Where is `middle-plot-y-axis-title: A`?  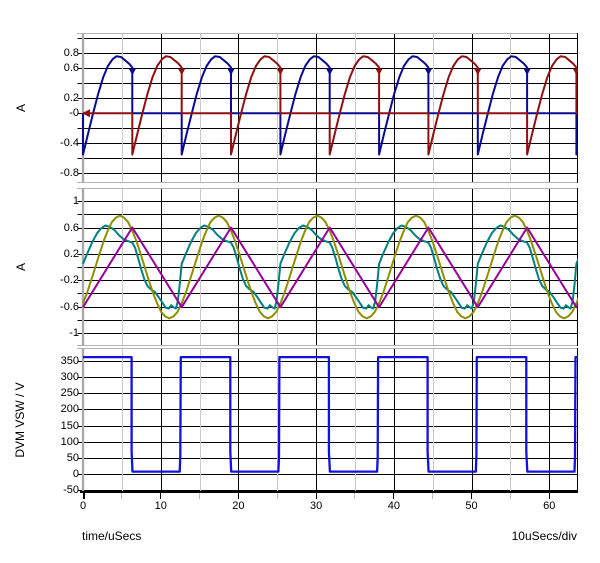
middle-plot-y-axis-title: A is located at coordinates (21, 267).